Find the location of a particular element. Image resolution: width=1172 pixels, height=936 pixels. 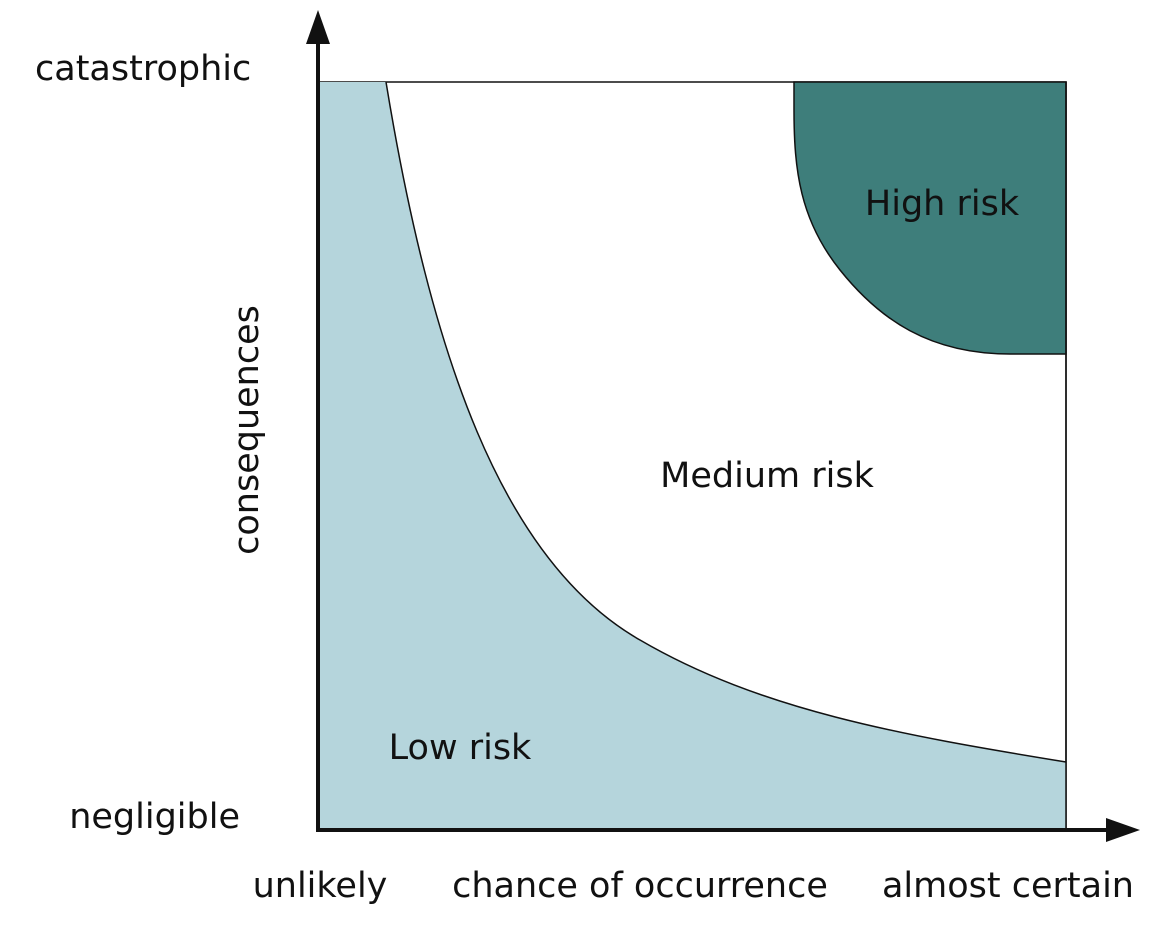

low-risk-label: Low risk is located at coordinates (460, 748).